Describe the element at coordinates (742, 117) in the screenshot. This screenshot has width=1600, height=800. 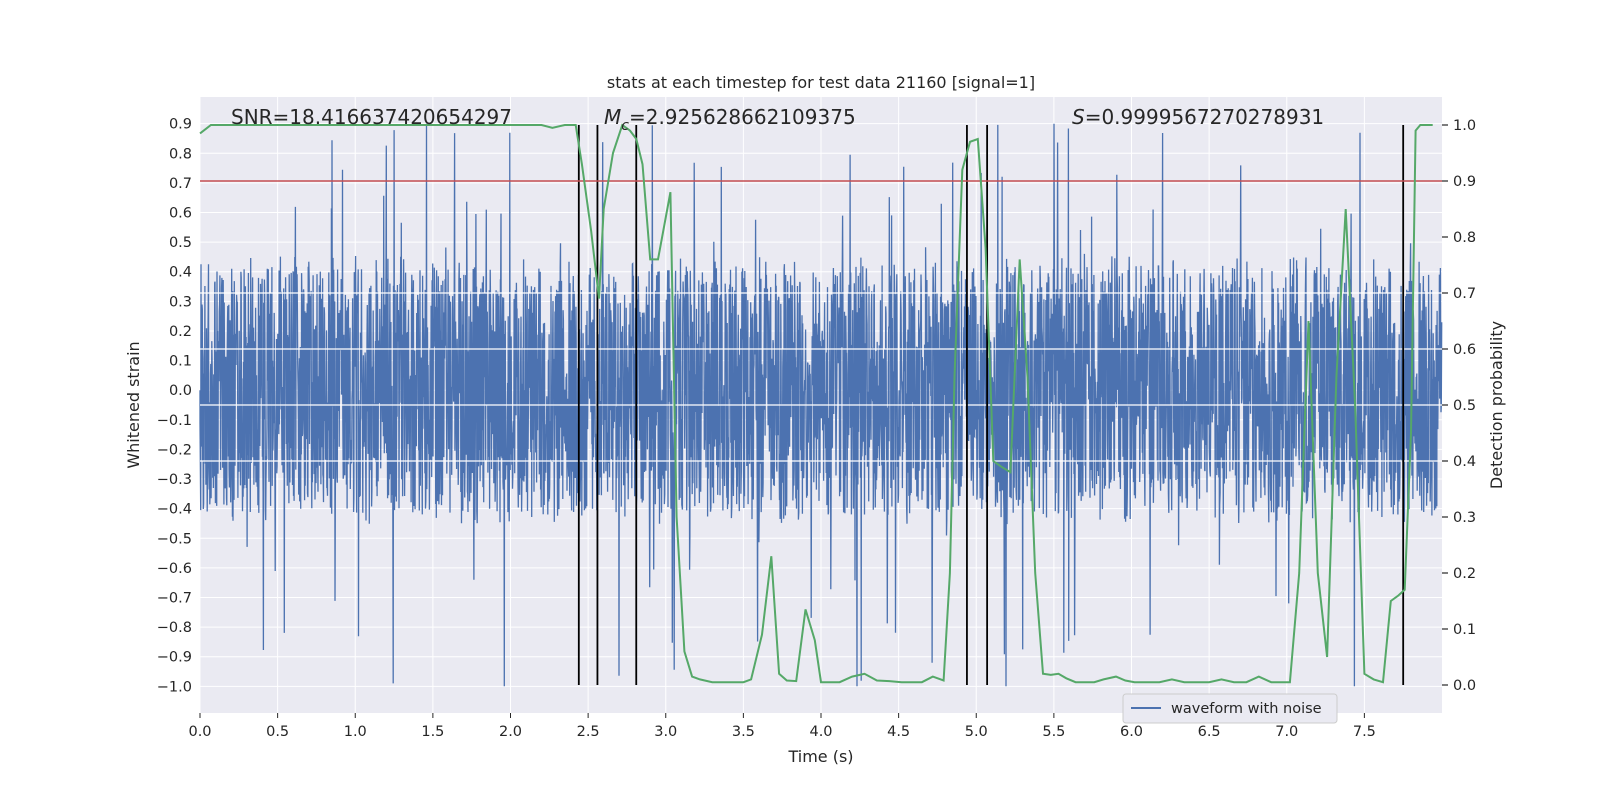
I see `mc-value: =2.925628662109375` at that location.